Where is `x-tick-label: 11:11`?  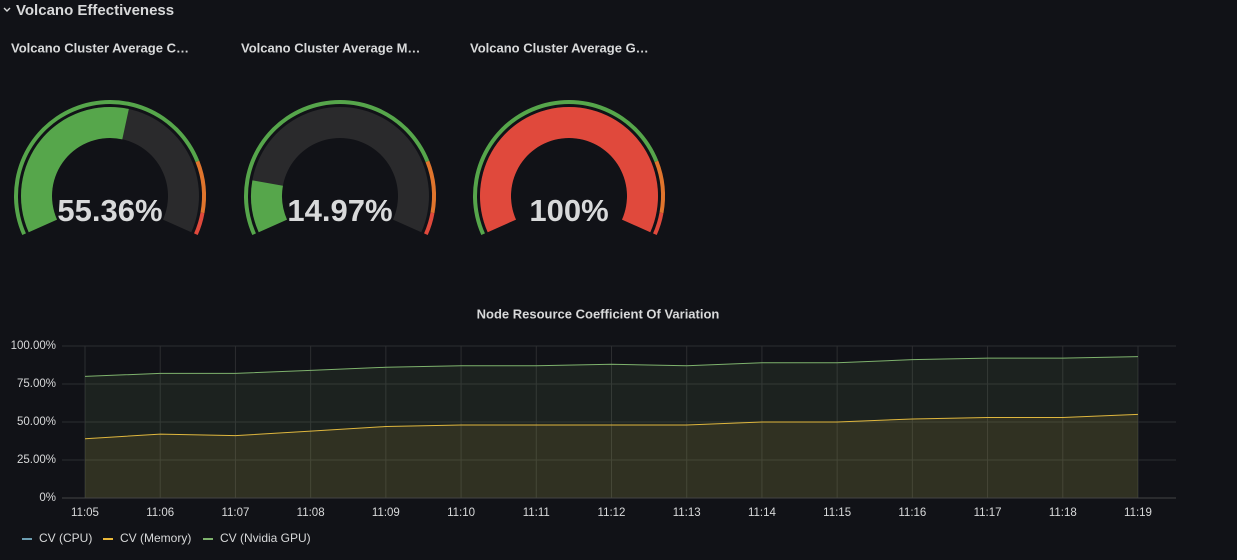
x-tick-label: 11:11 is located at coordinates (536, 513).